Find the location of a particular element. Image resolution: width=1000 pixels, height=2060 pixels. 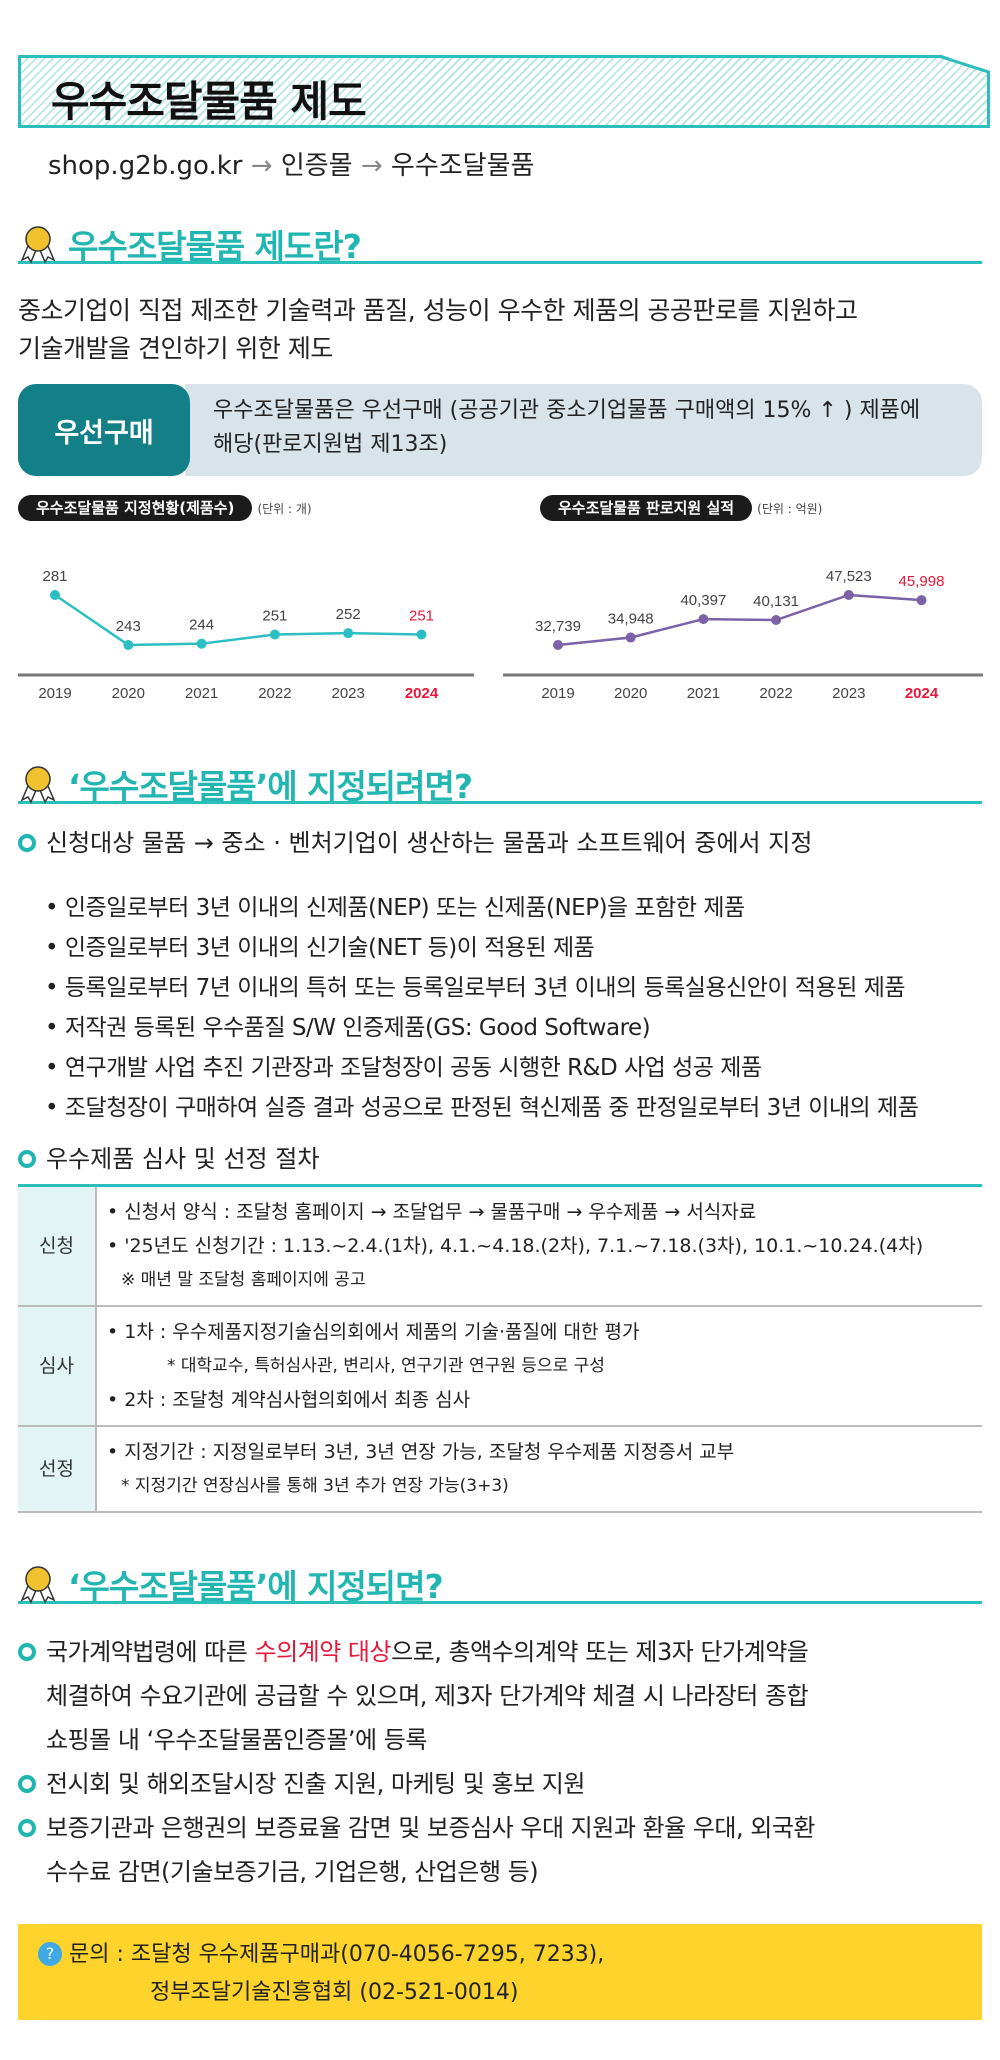

list-item: • 인증일로부터 3년 이내의 신기술(NET 등)이 적용된 제품 is located at coordinates (320, 948).